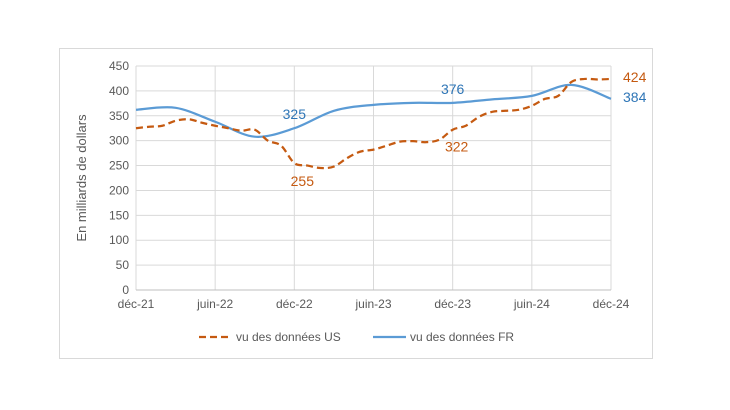 Image resolution: width=730 pixels, height=410 pixels. I want to click on data-label-0-2: 424, so click(635, 77).